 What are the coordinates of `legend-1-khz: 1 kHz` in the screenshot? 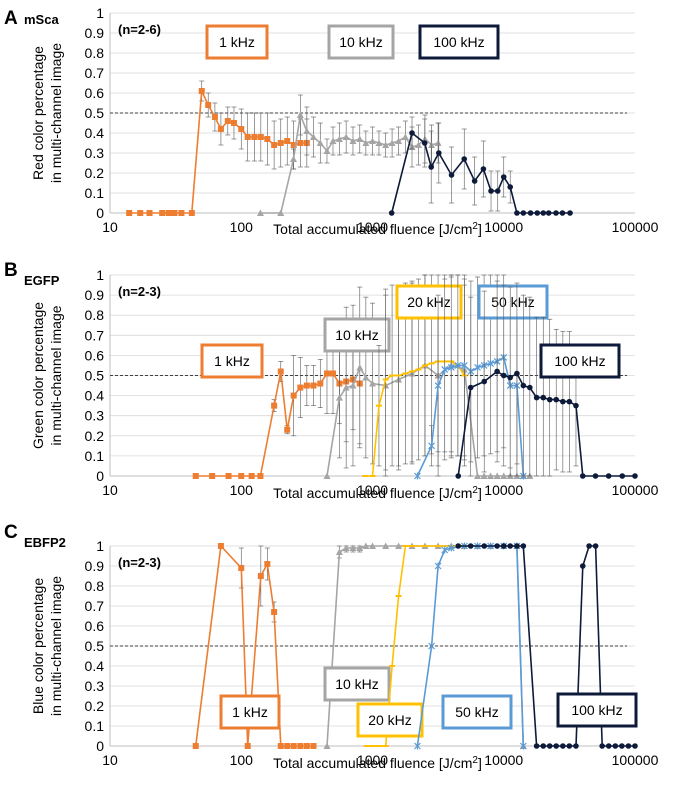 It's located at (232, 361).